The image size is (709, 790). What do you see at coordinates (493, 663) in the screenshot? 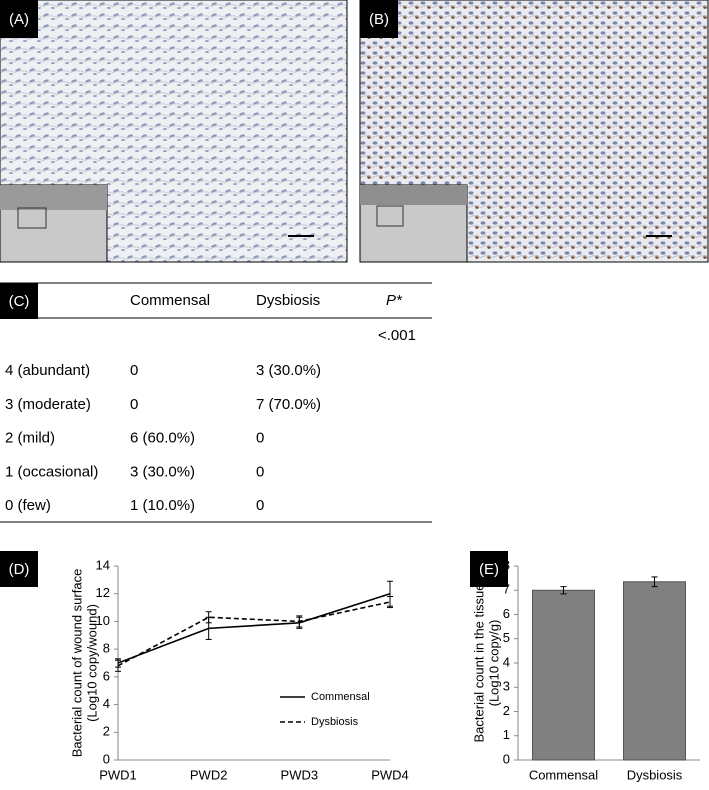
I see `y-axis-label: (Log10 copy/g)` at bounding box center [493, 663].